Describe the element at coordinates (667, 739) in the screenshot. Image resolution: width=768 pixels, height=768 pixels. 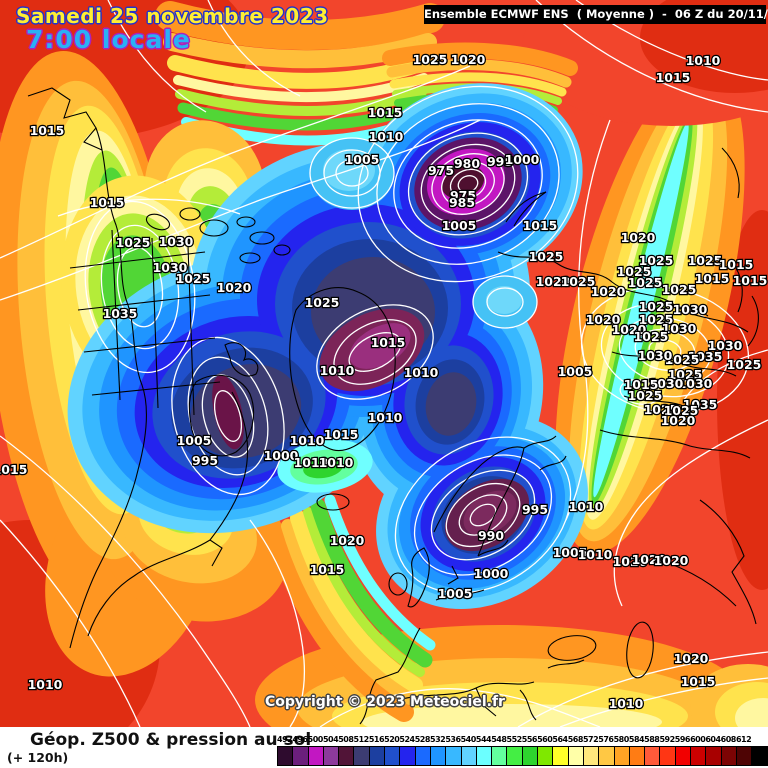
I see `colorbar-tick-label: 592` at that location.